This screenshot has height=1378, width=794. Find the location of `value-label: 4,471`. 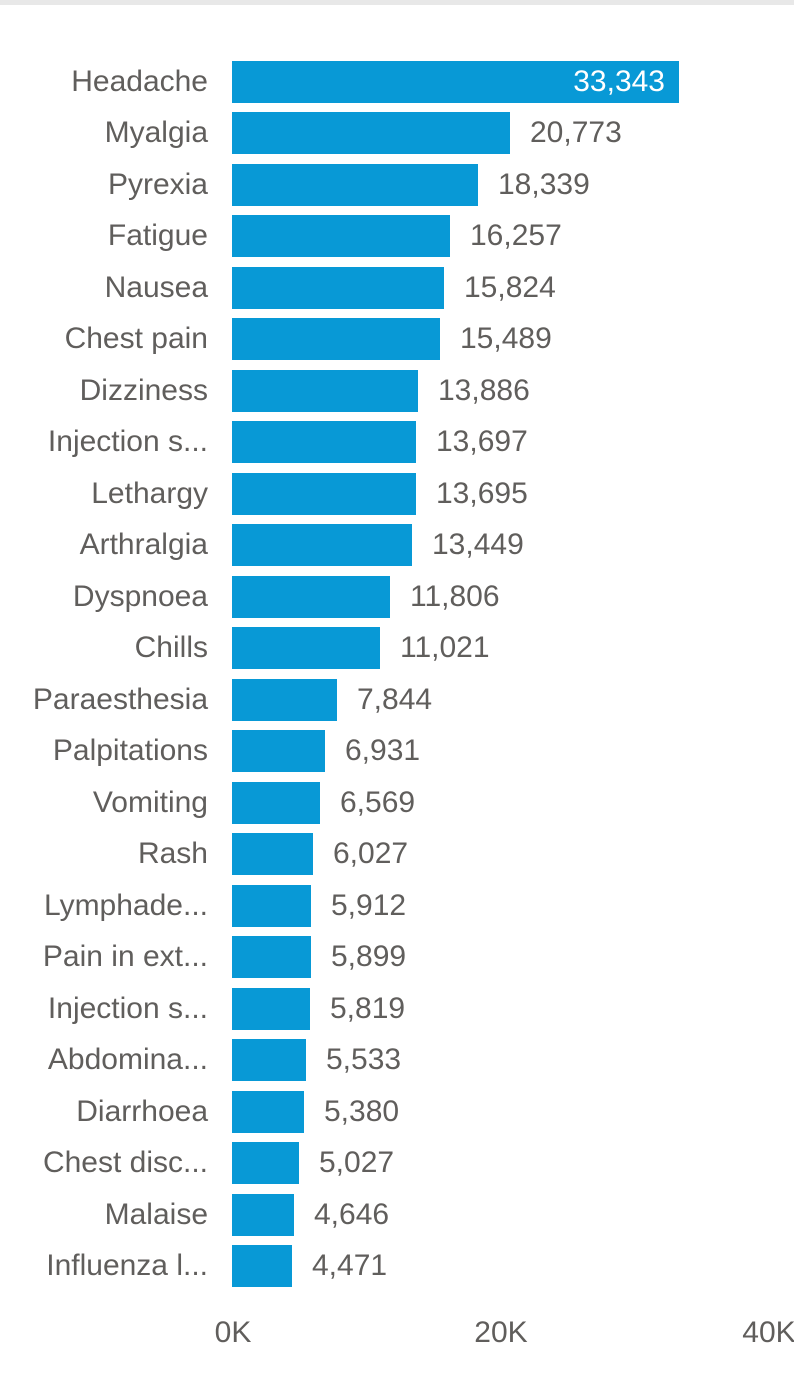

value-label: 4,471 is located at coordinates (350, 1266).